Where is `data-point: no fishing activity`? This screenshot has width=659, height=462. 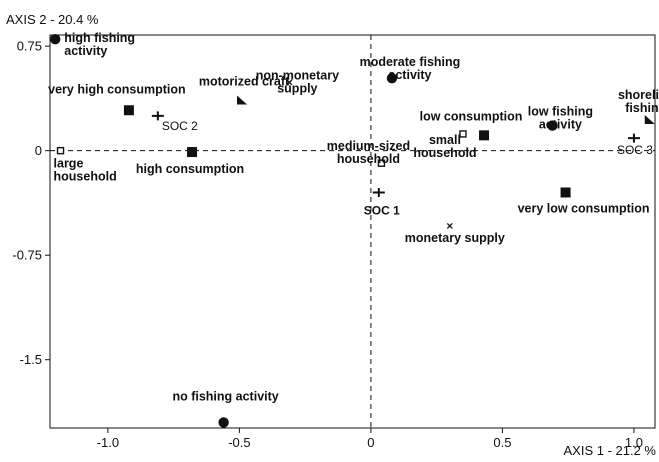
data-point: no fishing activity is located at coordinates (225, 408).